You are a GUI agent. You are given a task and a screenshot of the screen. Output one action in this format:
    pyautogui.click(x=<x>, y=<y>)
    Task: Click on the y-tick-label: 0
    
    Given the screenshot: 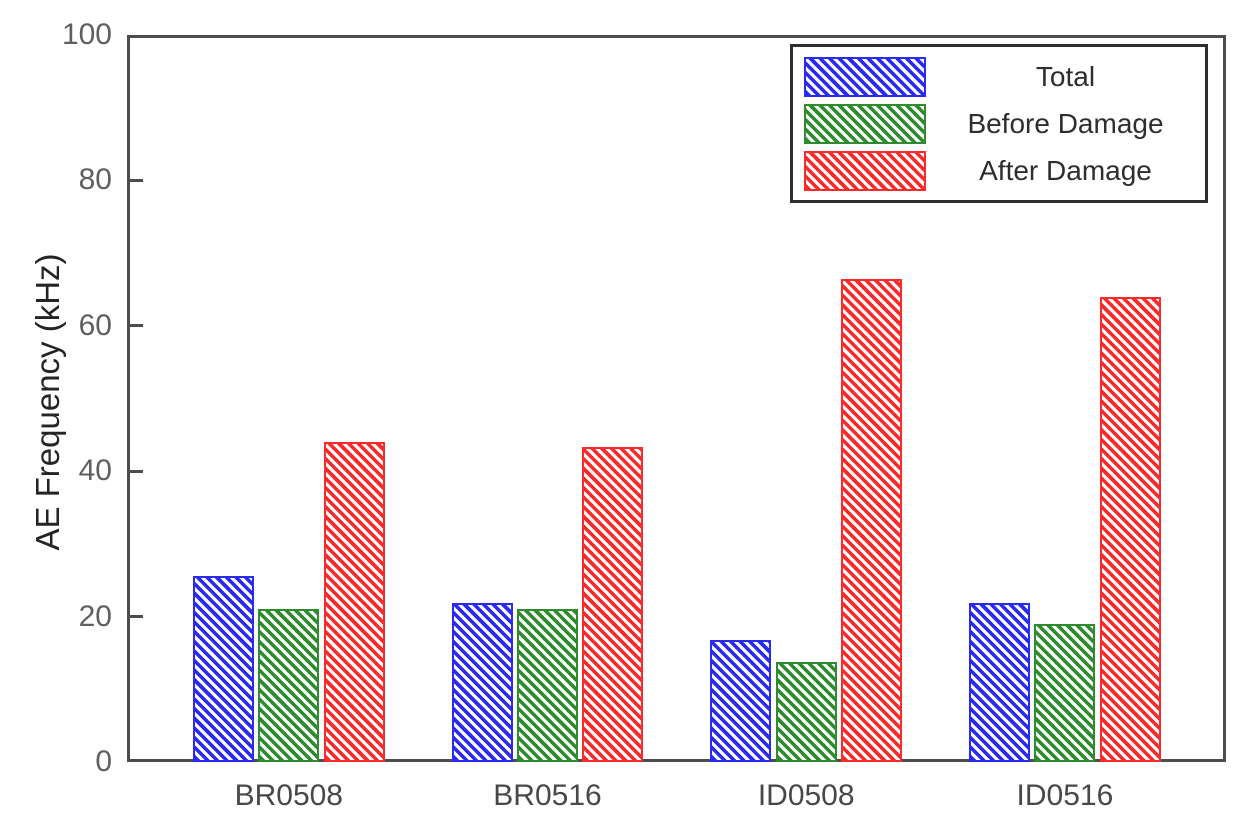 What is the action you would take?
    pyautogui.click(x=103, y=761)
    